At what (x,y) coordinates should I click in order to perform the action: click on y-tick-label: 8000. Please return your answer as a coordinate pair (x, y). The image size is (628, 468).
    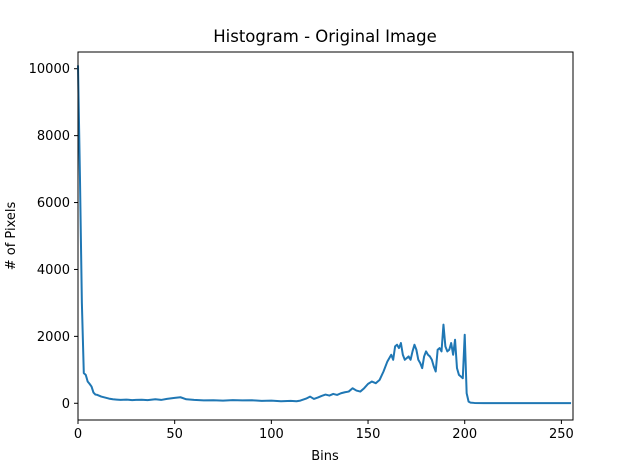
    Looking at the image, I should click on (53, 136).